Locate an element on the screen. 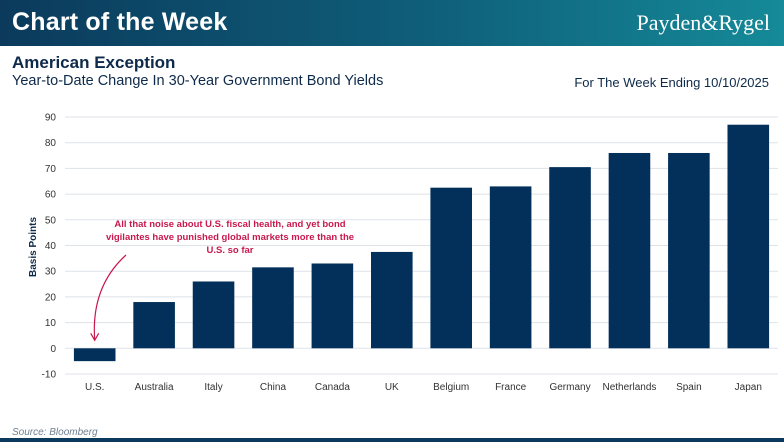 This screenshot has height=442, width=784. y-axis-ticks: -10 0 10 20 30 40 50 60 70 80 90 is located at coordinates (49, 247).